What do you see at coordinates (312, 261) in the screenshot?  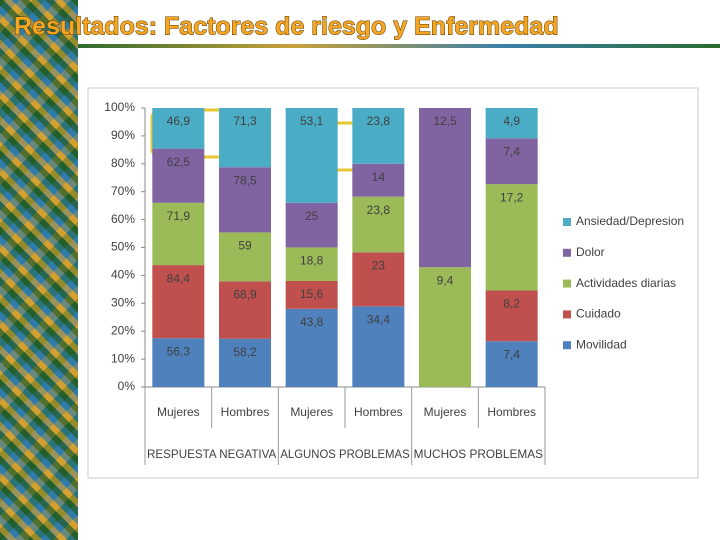 I see `data-label: 18,8` at bounding box center [312, 261].